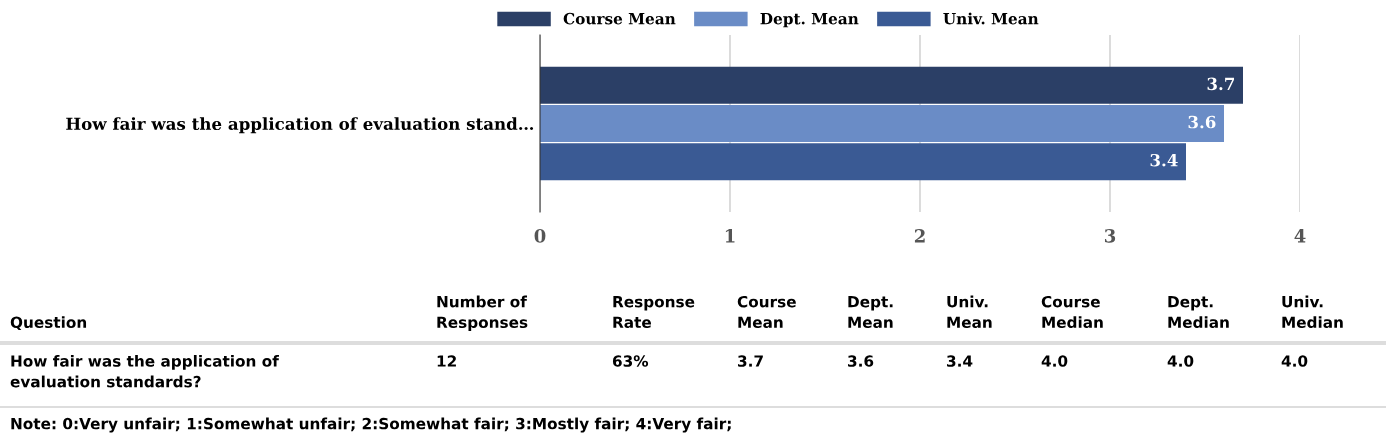 This screenshot has width=1386, height=439. I want to click on x-tick-label: 1, so click(730, 235).